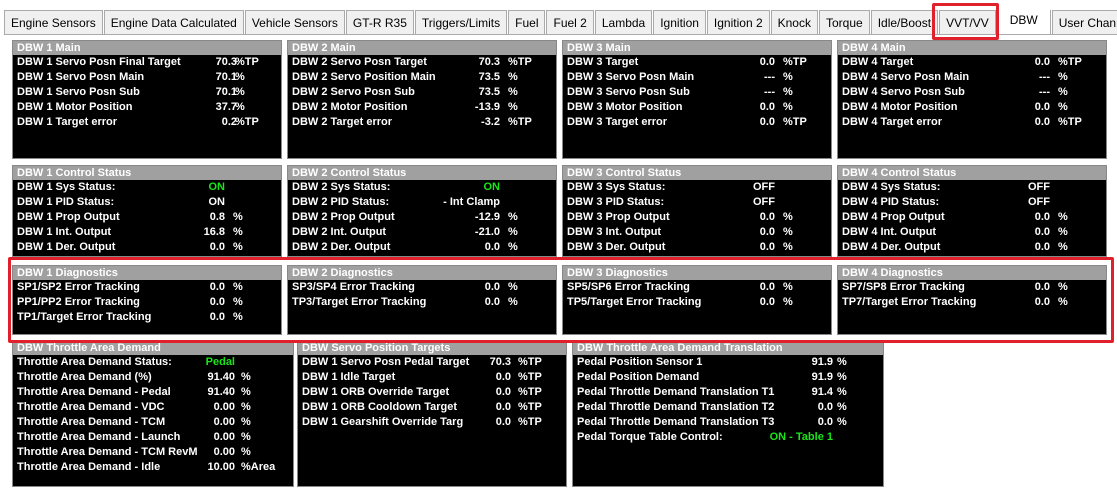 The width and height of the screenshot is (1117, 501). What do you see at coordinates (294, 22) in the screenshot?
I see `tab: Vehicle Sensors` at bounding box center [294, 22].